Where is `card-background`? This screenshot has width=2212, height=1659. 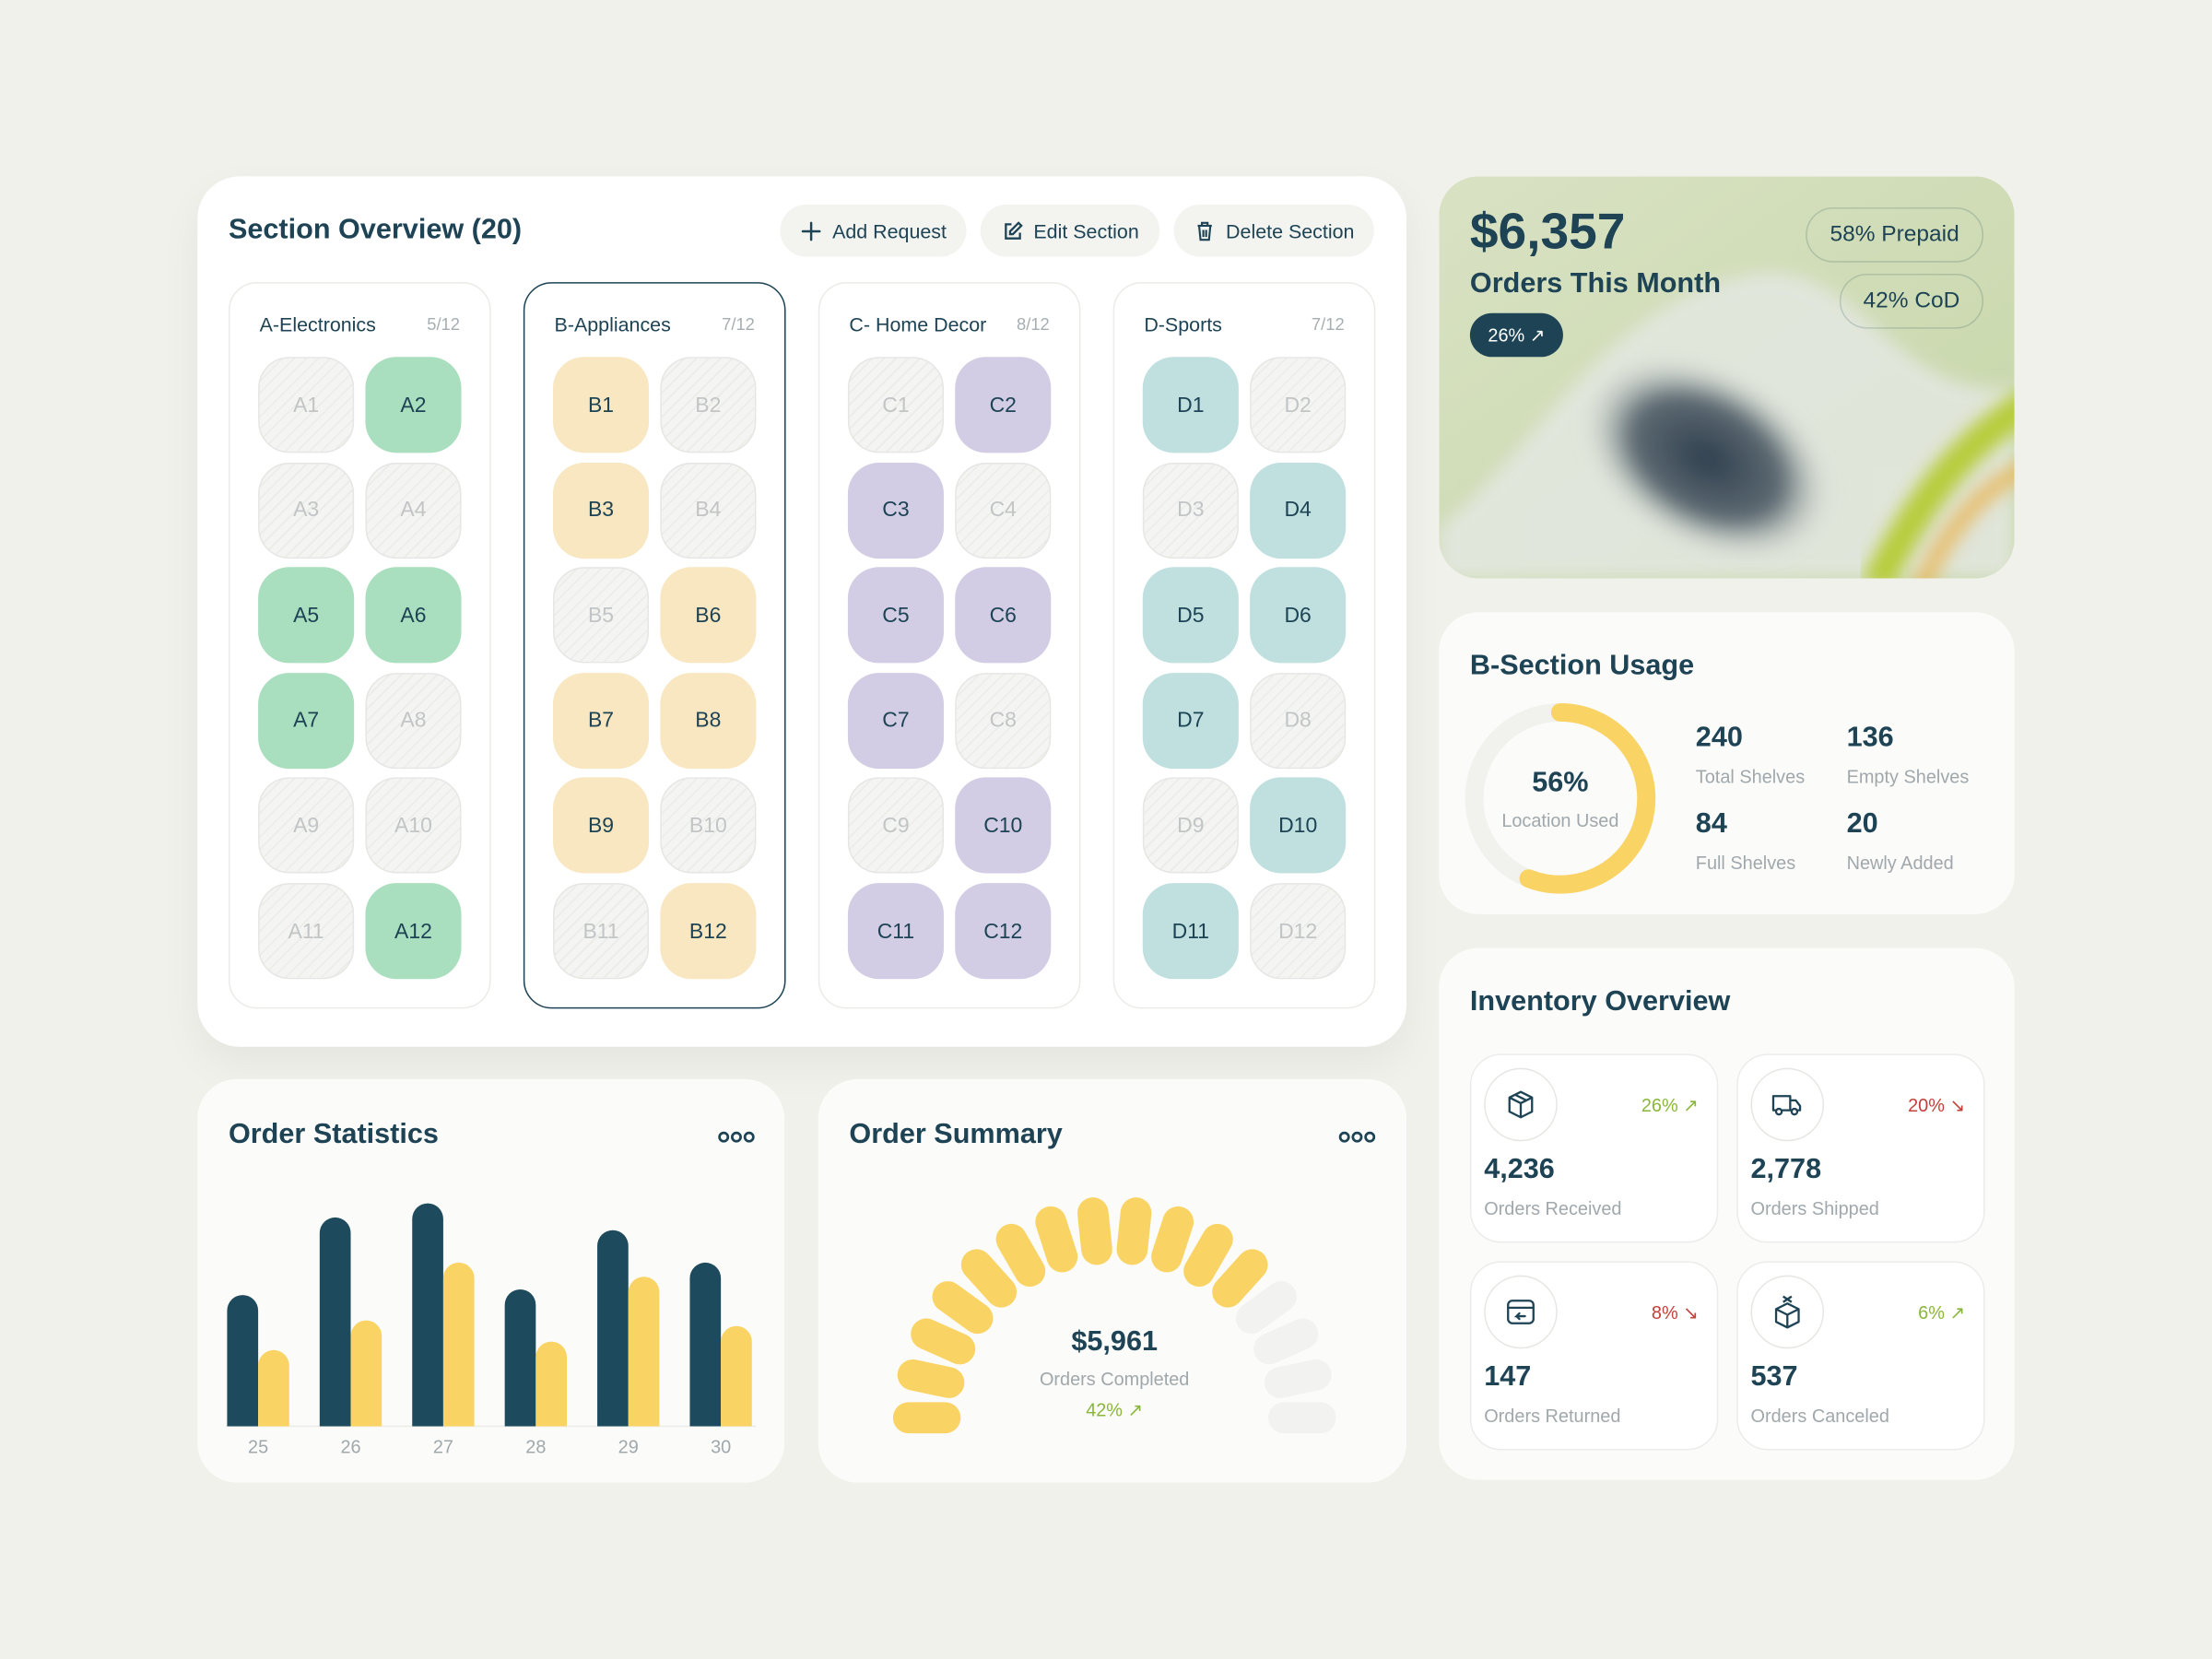
card-background is located at coordinates (1727, 377).